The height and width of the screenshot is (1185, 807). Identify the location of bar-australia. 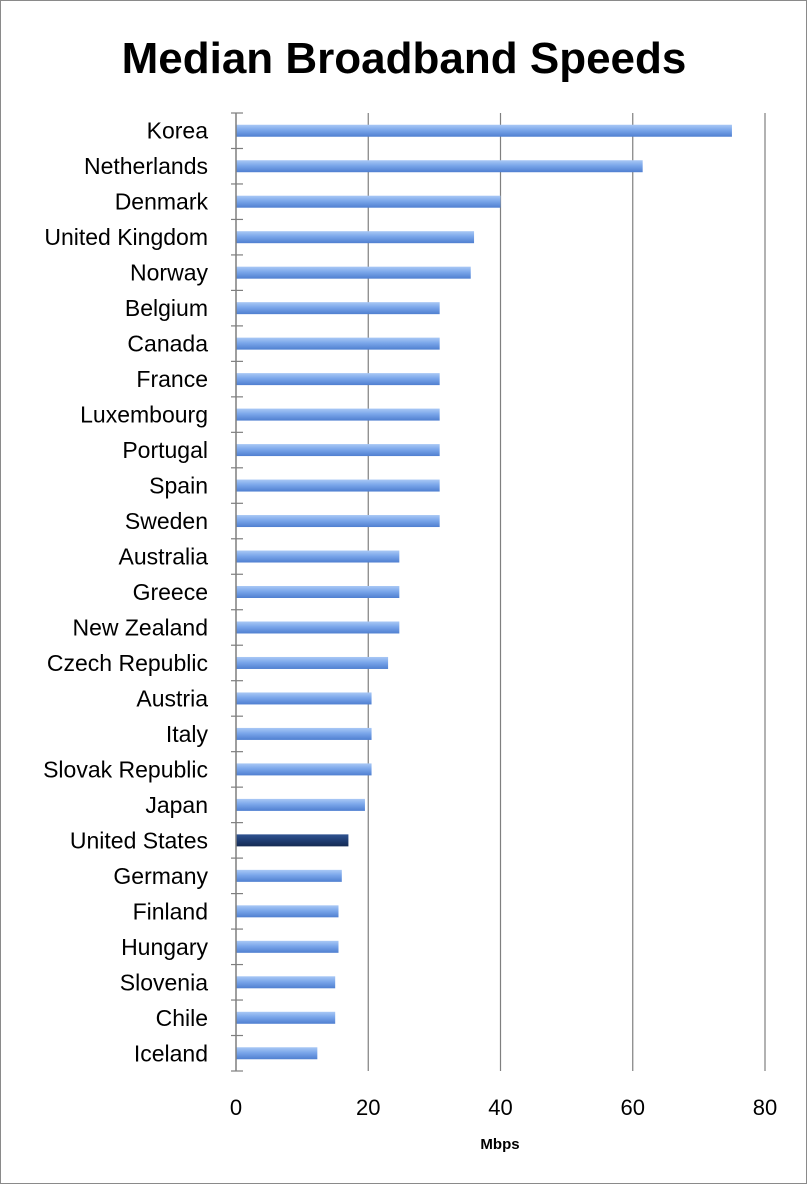
(318, 556).